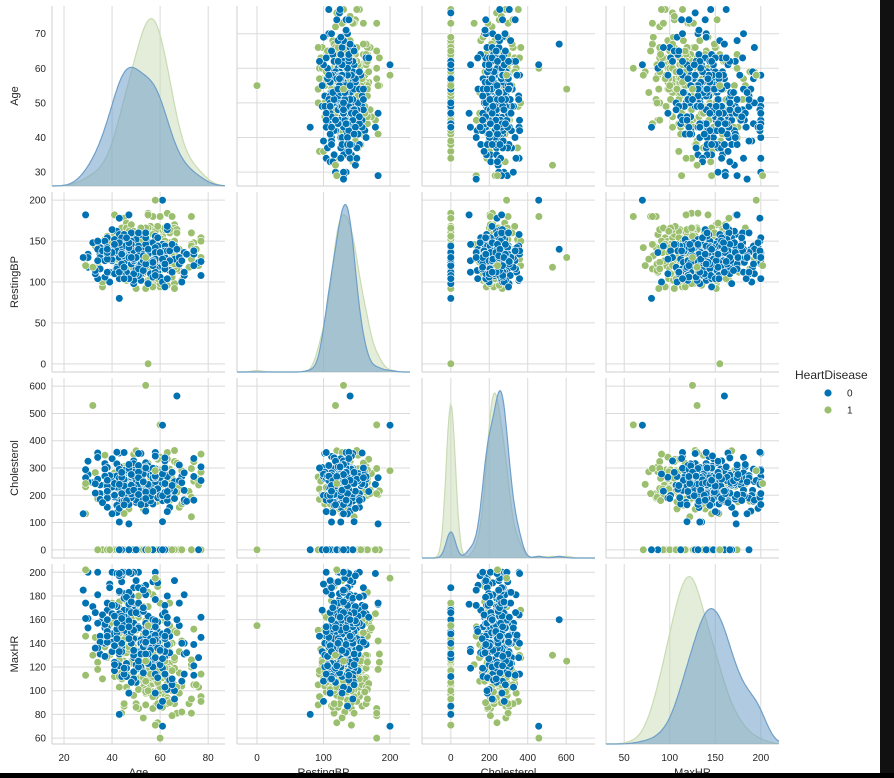  I want to click on panel-age-vs-restingbp, so click(323, 96).